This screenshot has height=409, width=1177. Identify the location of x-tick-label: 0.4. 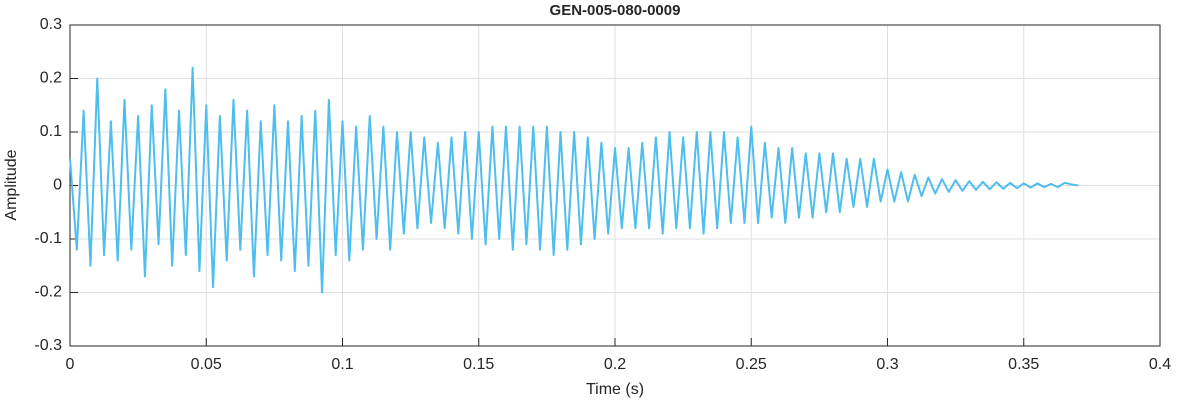
(1160, 364).